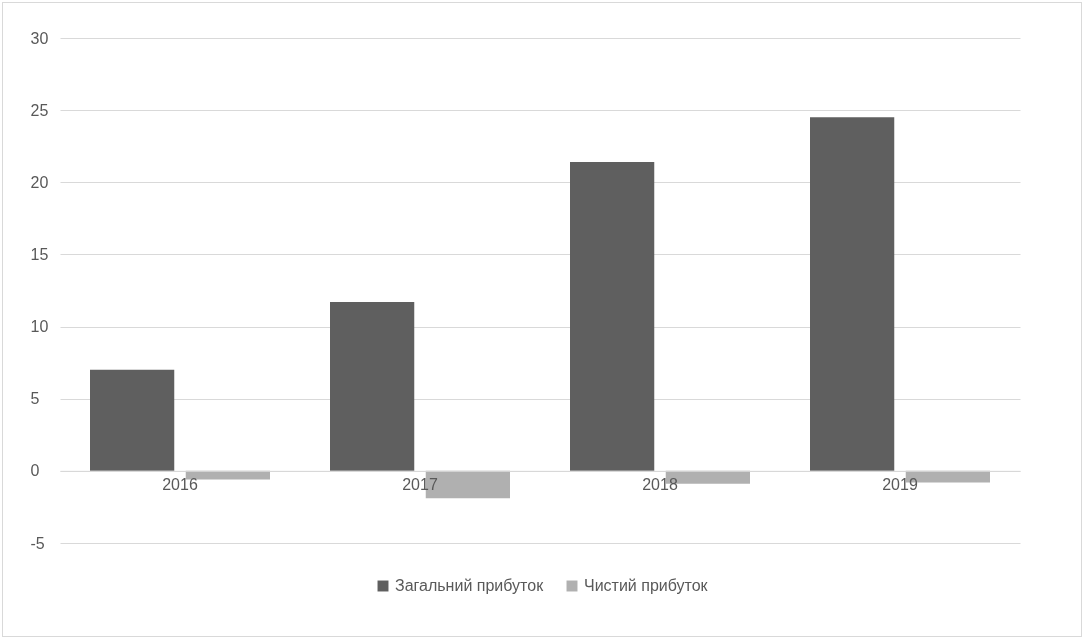 Image resolution: width=1086 pixels, height=641 pixels. What do you see at coordinates (900, 485) in the screenshot?
I see `x-tick-label: 2019` at bounding box center [900, 485].